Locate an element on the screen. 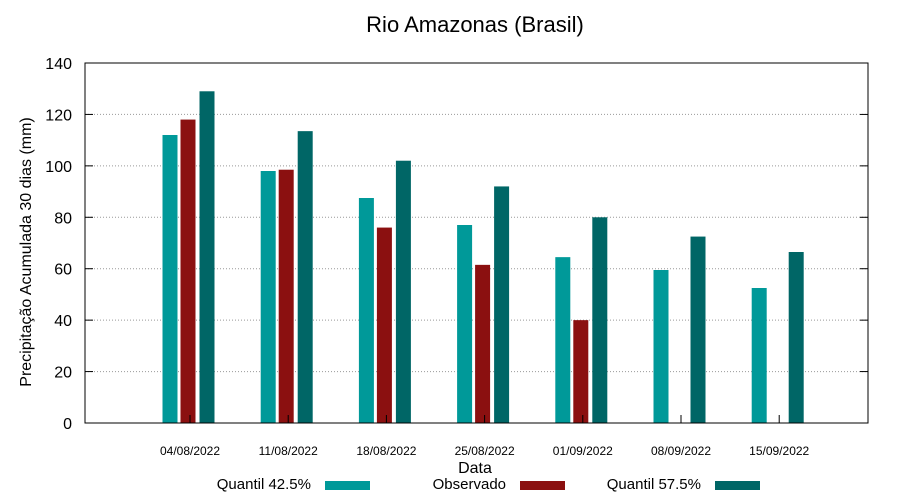 The width and height of the screenshot is (900, 500). legend-label: Quantil 57.5% is located at coordinates (654, 484).